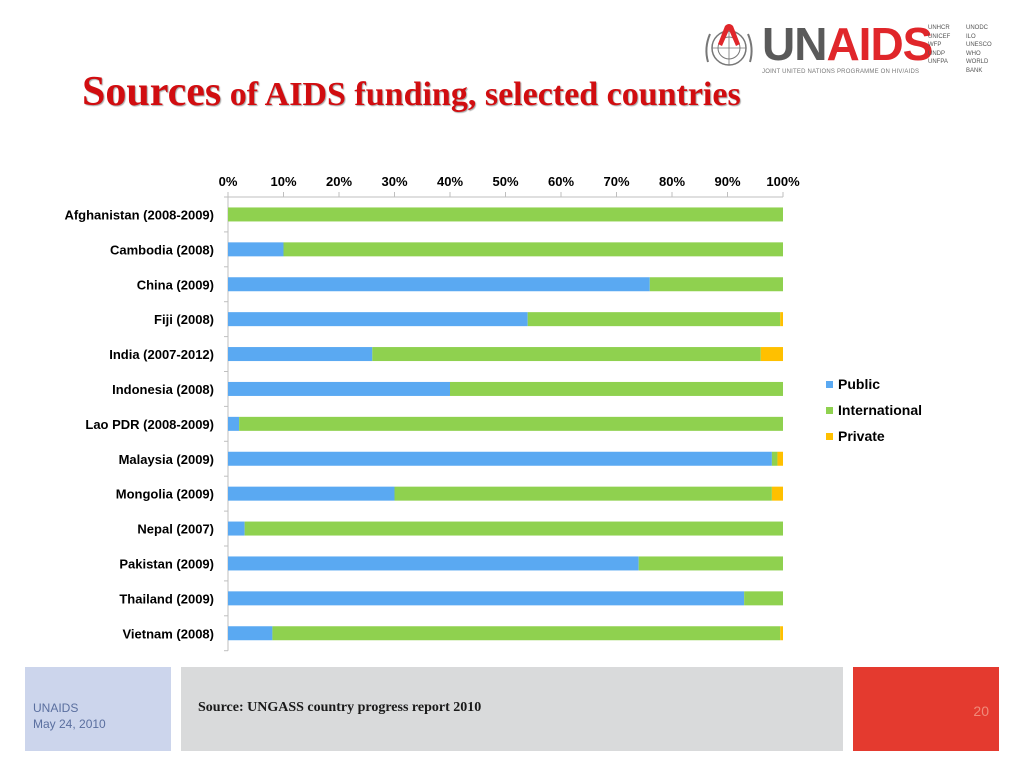 This screenshot has width=1024, height=768. Describe the element at coordinates (56, 708) in the screenshot. I see `footer-org: UNAIDS` at that location.